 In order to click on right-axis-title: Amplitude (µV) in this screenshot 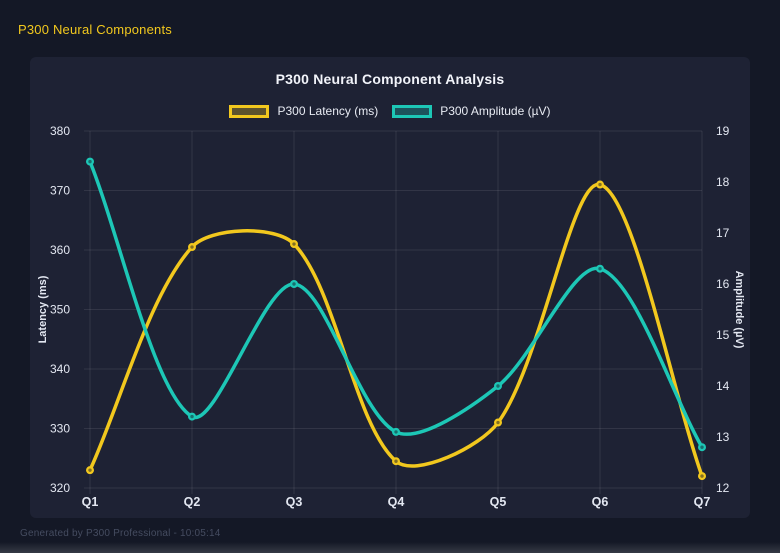, I will do `click(739, 310)`.